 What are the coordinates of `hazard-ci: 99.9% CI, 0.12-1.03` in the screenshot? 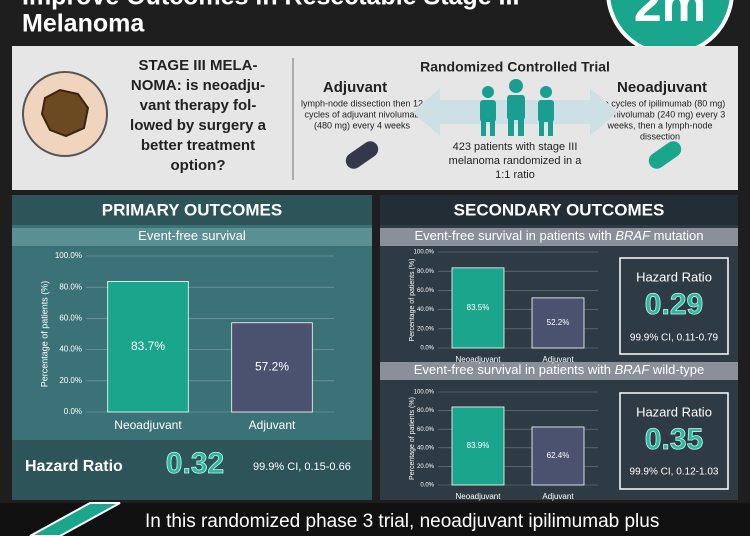 It's located at (674, 472).